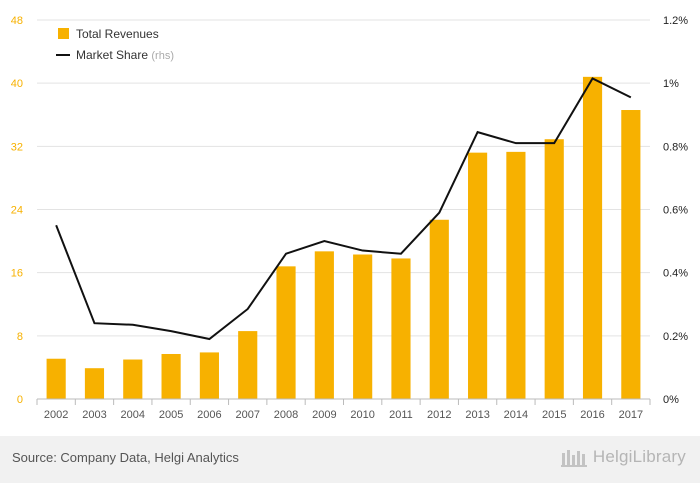  What do you see at coordinates (247, 415) in the screenshot?
I see `x-tick-label: 2007` at bounding box center [247, 415].